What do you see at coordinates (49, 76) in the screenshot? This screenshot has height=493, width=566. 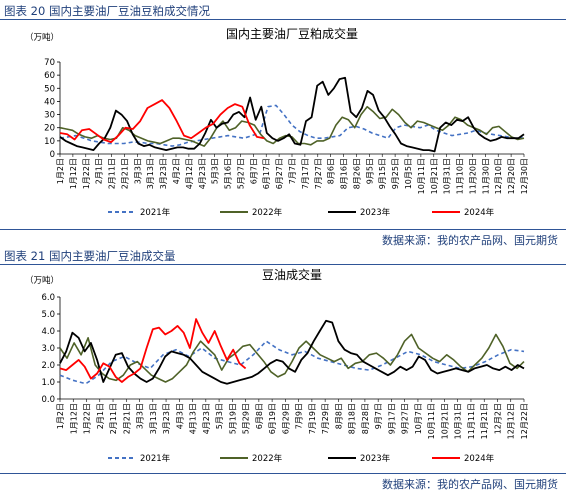 I see `y-tick-label: 60` at bounding box center [49, 76].